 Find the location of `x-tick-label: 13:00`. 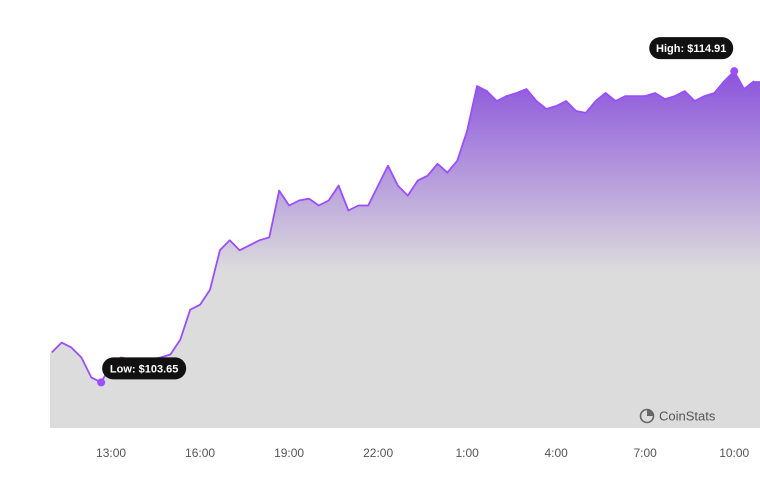

x-tick-label: 13:00 is located at coordinates (111, 453).